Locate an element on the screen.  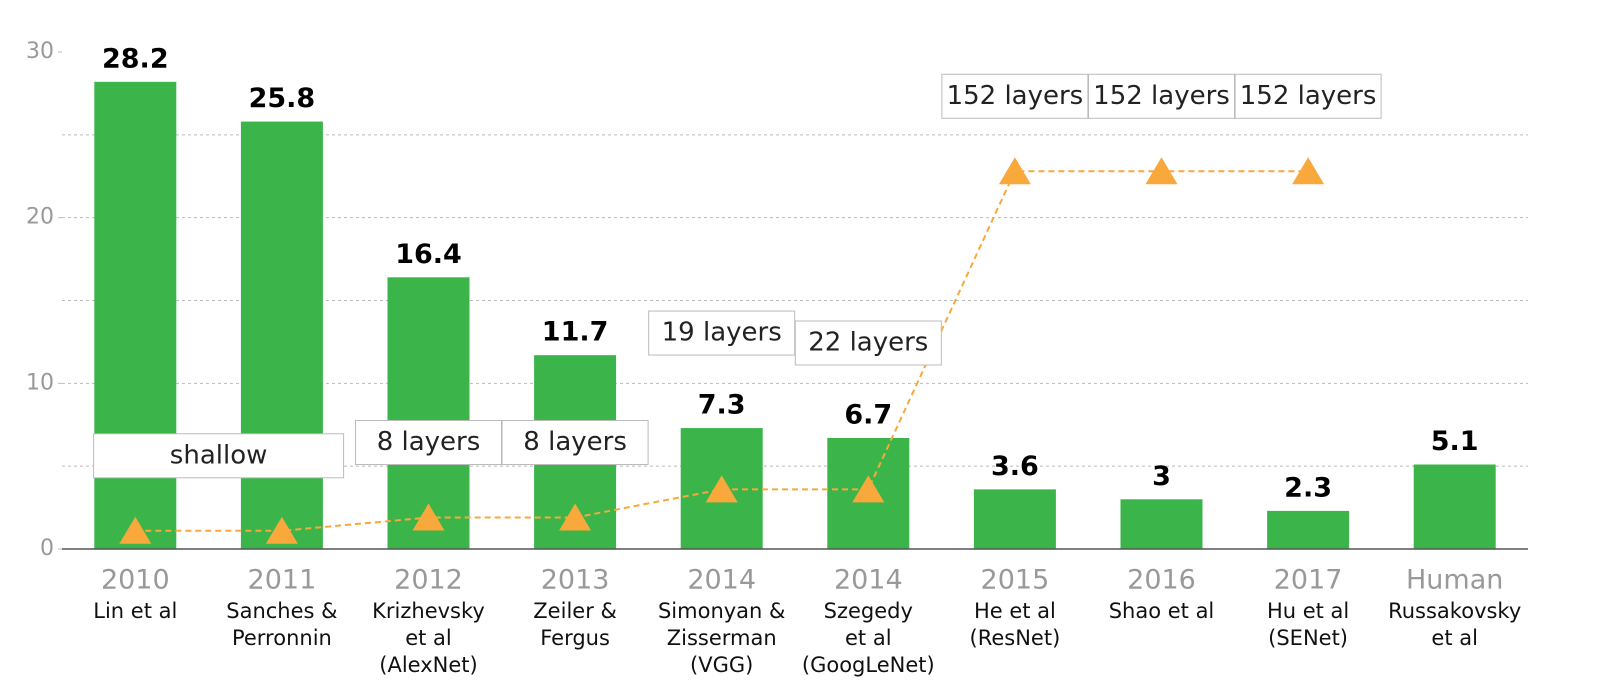
value-label: 5.1 is located at coordinates (1455, 441).